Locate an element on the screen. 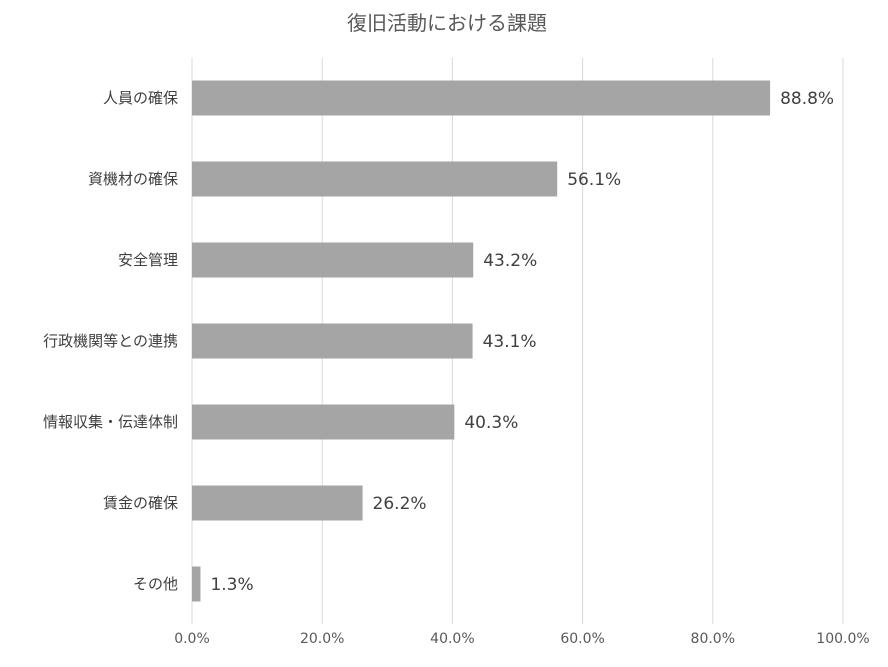 This screenshot has width=888, height=667. category-label: 安全管理 is located at coordinates (148, 260).